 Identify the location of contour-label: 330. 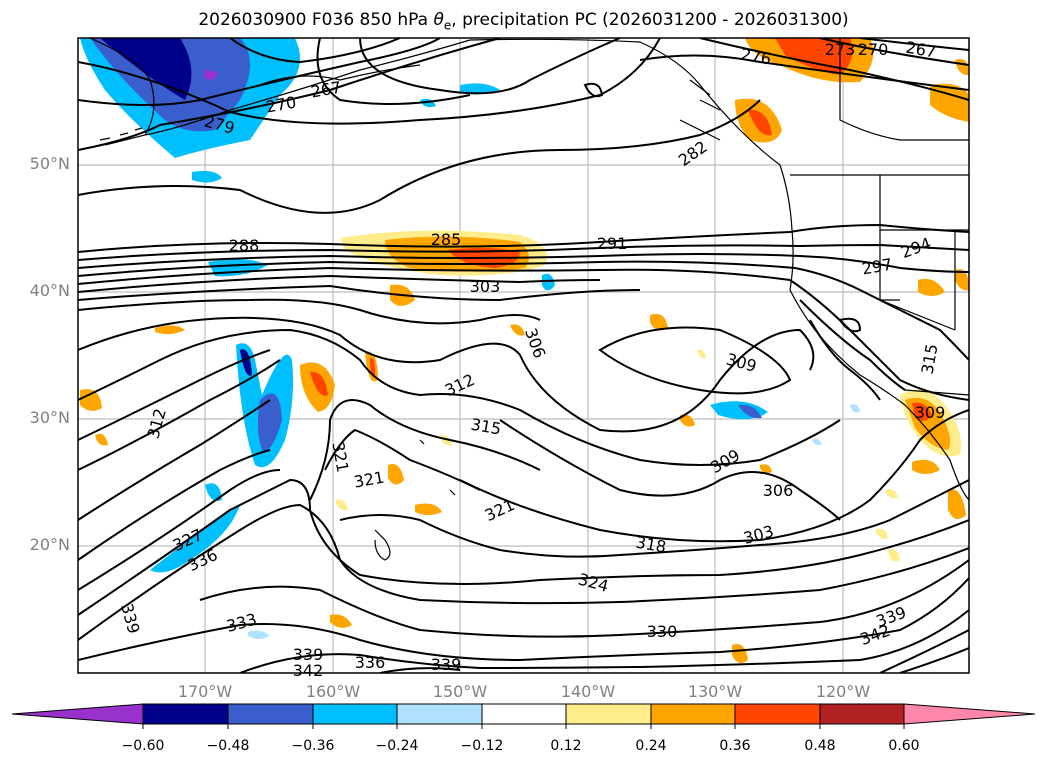
(662, 631).